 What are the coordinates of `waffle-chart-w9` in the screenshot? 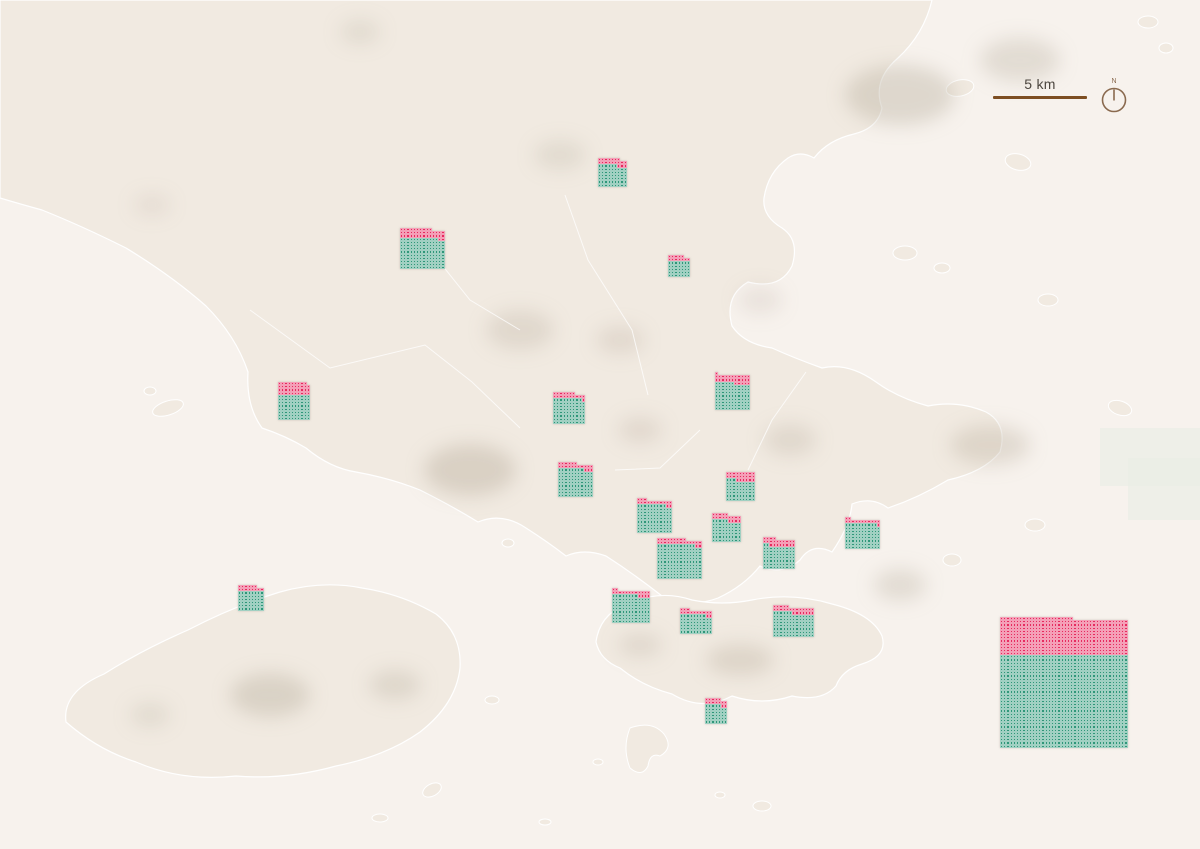 It's located at (740, 486).